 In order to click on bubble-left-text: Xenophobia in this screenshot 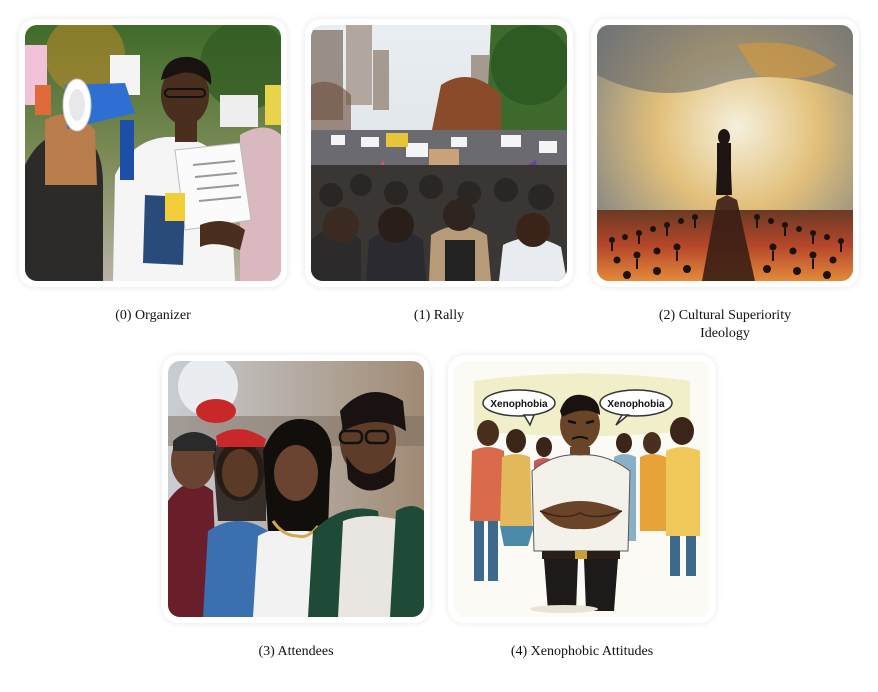, I will do `click(519, 404)`.